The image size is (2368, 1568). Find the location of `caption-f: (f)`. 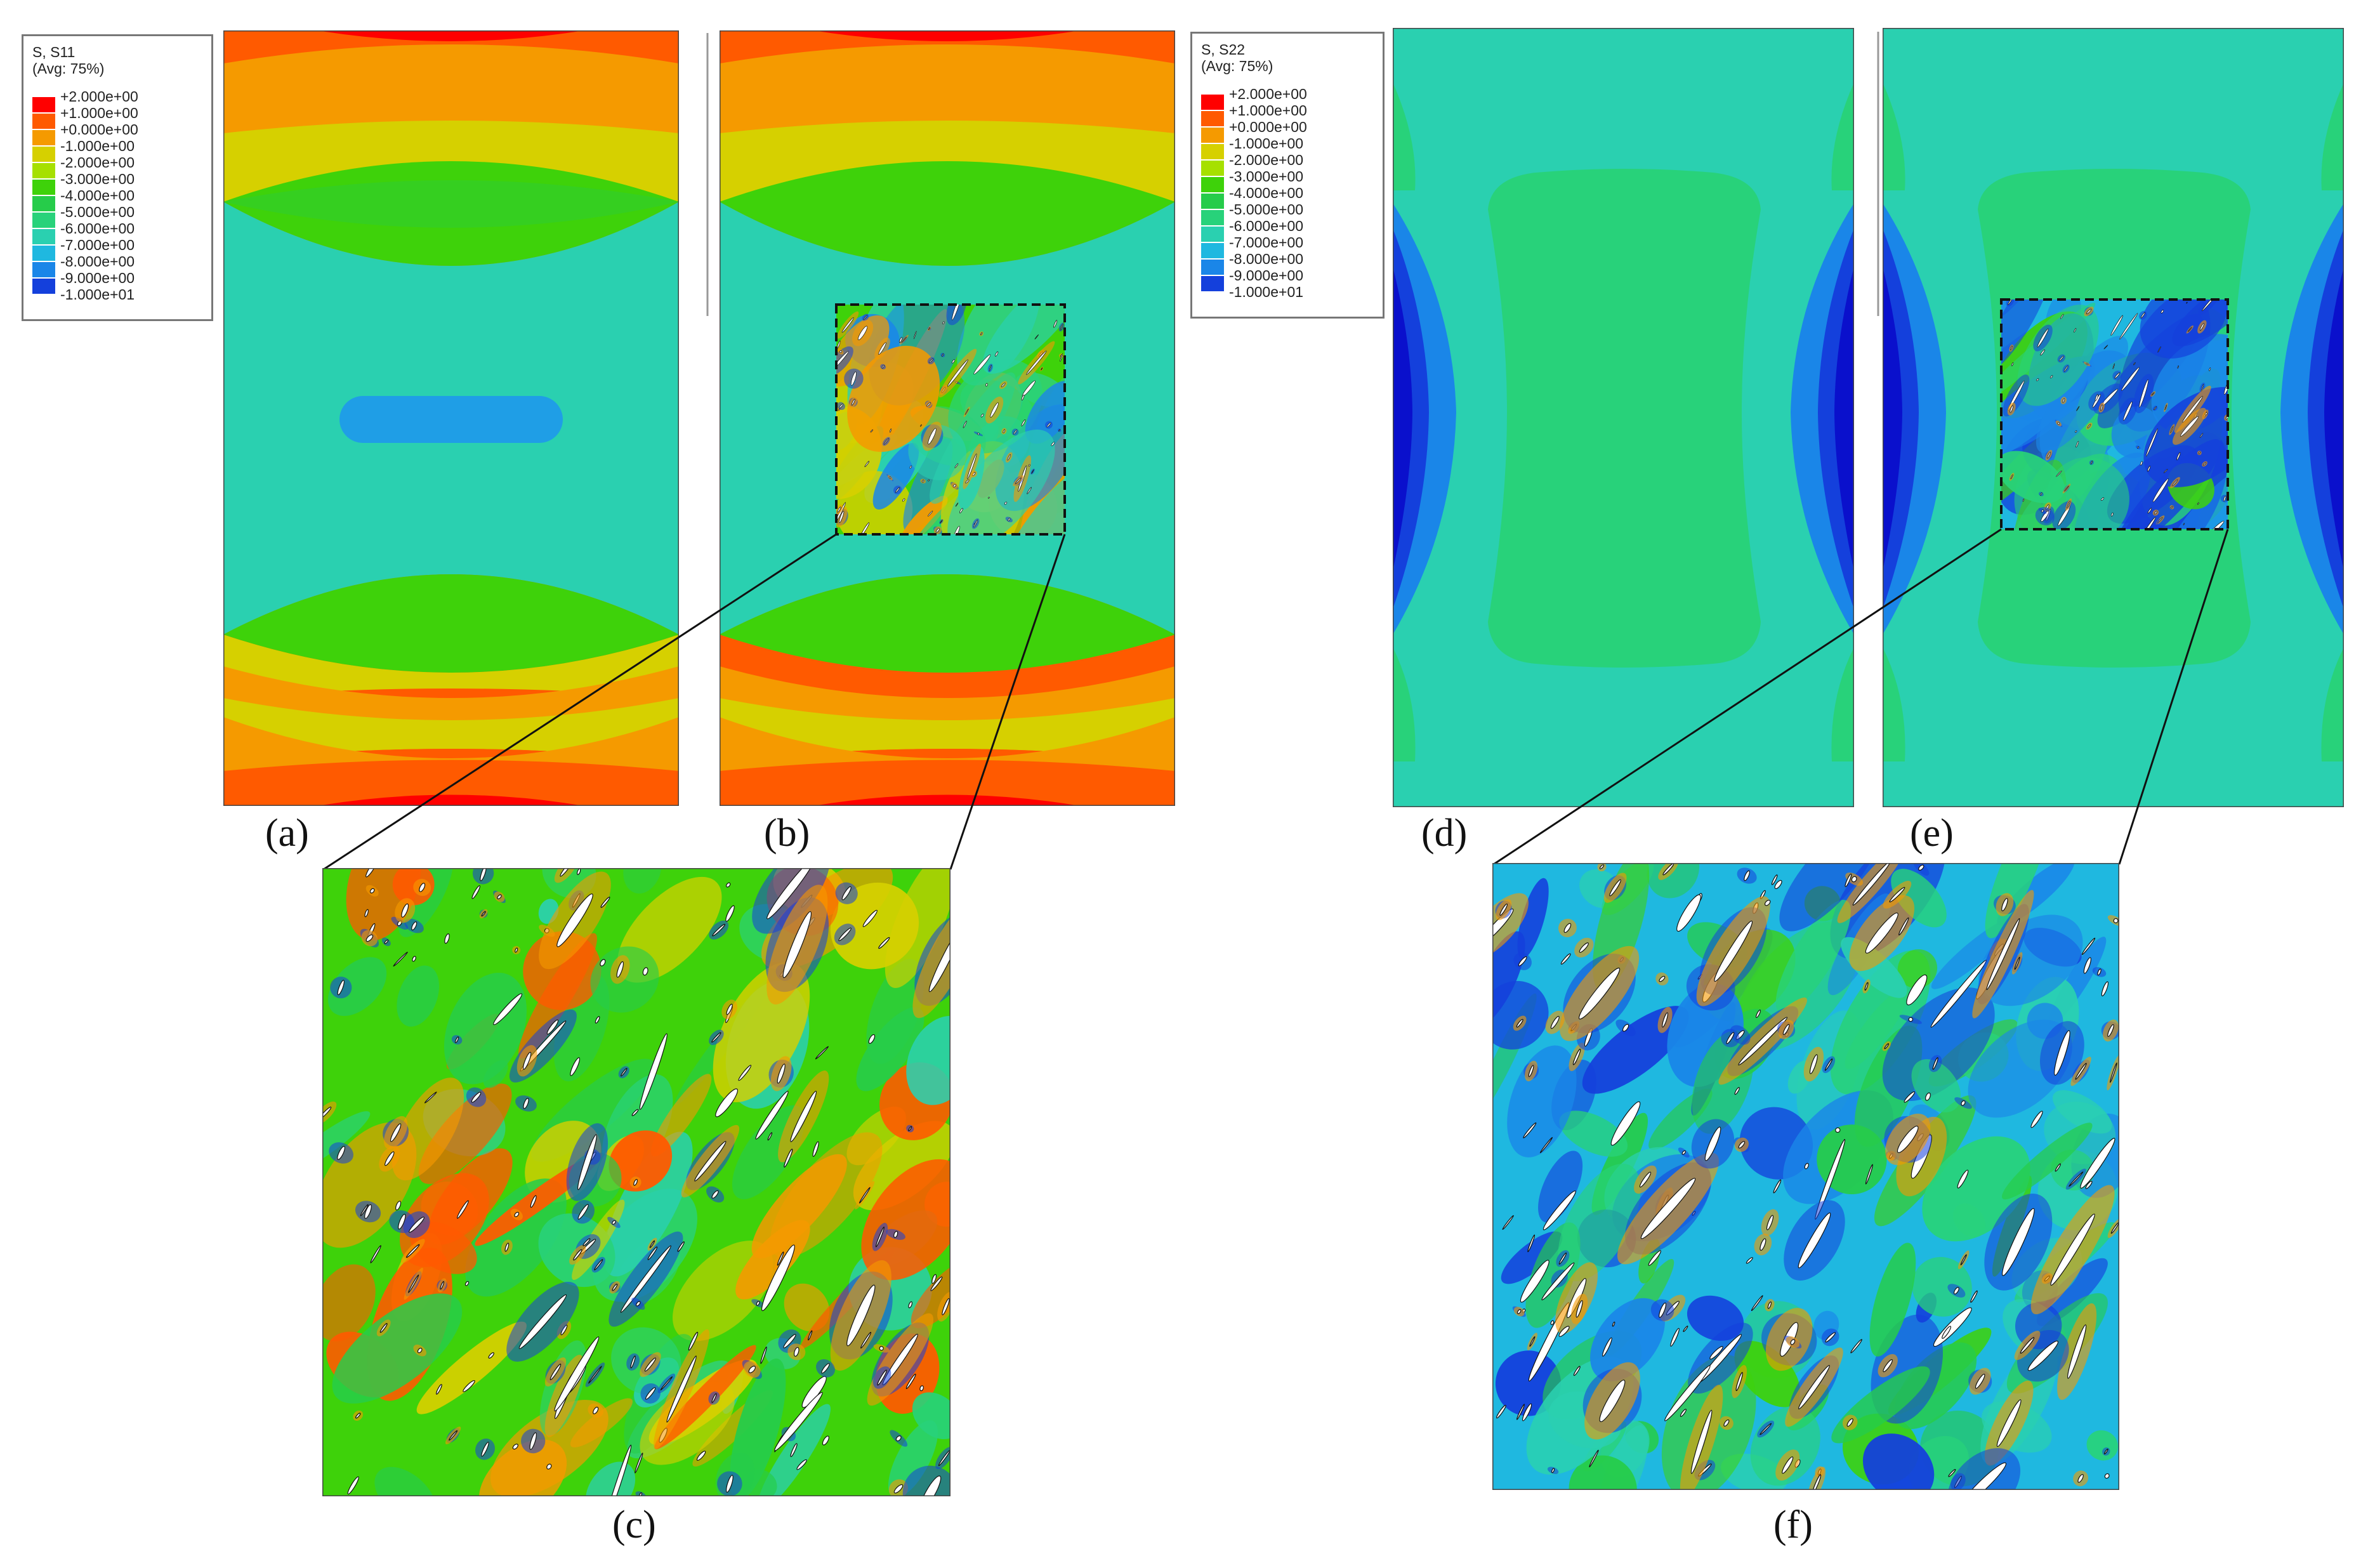

caption-f: (f) is located at coordinates (1793, 1524).